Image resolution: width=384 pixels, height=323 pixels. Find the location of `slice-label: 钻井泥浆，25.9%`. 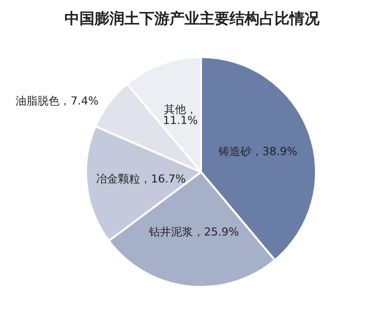

slice-label: 钻井泥浆，25.9% is located at coordinates (193, 232).